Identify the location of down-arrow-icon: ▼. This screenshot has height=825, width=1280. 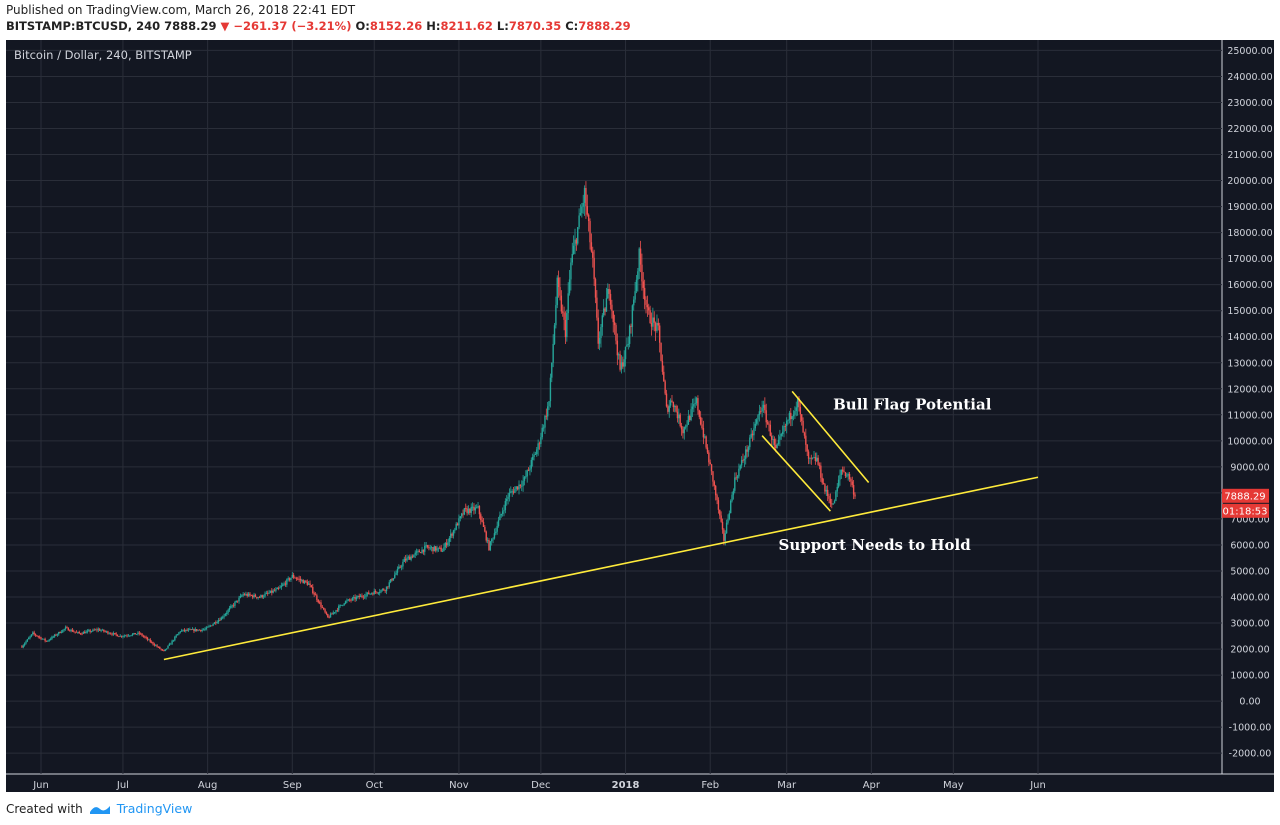
(225, 26).